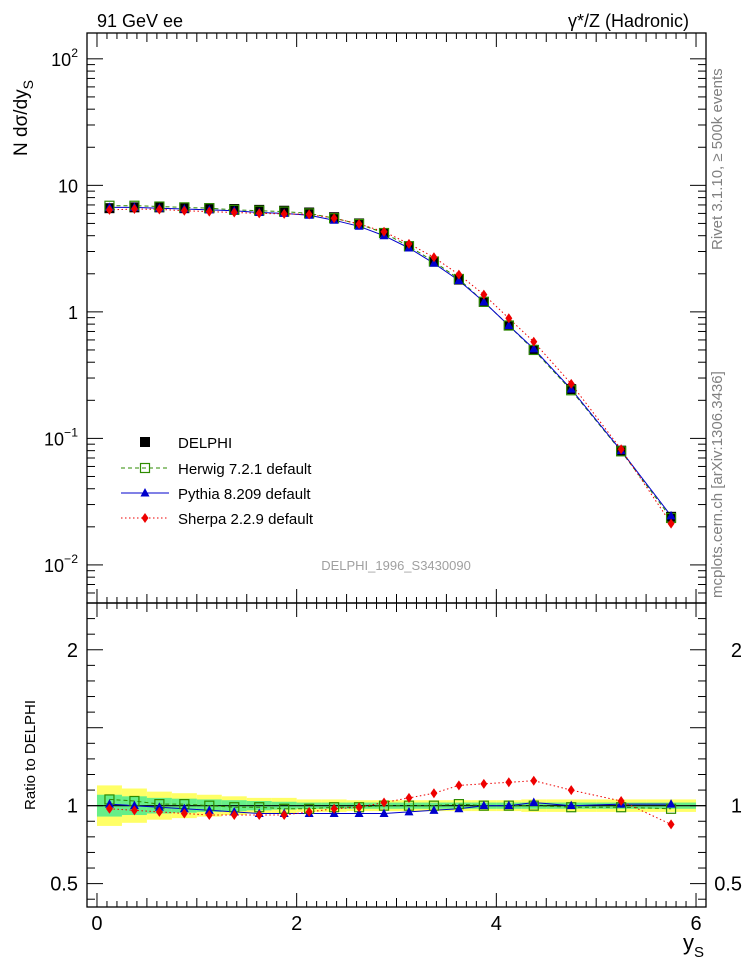 The height and width of the screenshot is (972, 746). Describe the element at coordinates (140, 21) in the screenshot. I see `header-left: 91 GeV ee` at that location.